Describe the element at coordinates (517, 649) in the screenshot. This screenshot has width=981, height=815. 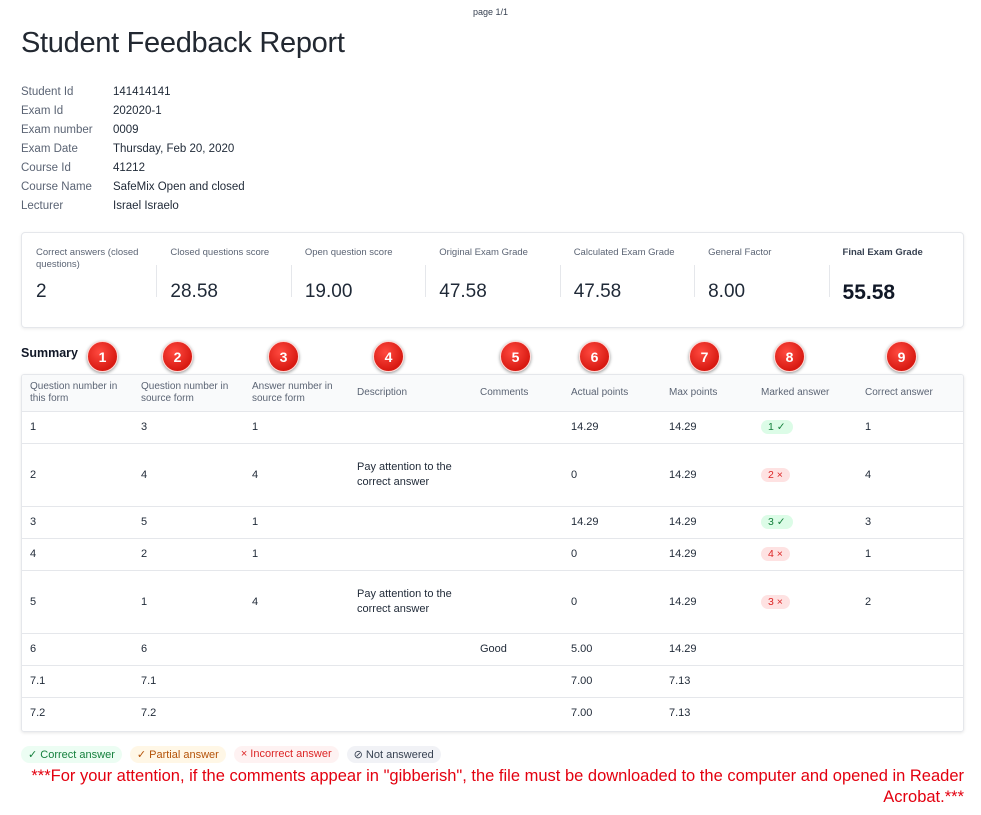
I see `cell-comments: Good` at that location.